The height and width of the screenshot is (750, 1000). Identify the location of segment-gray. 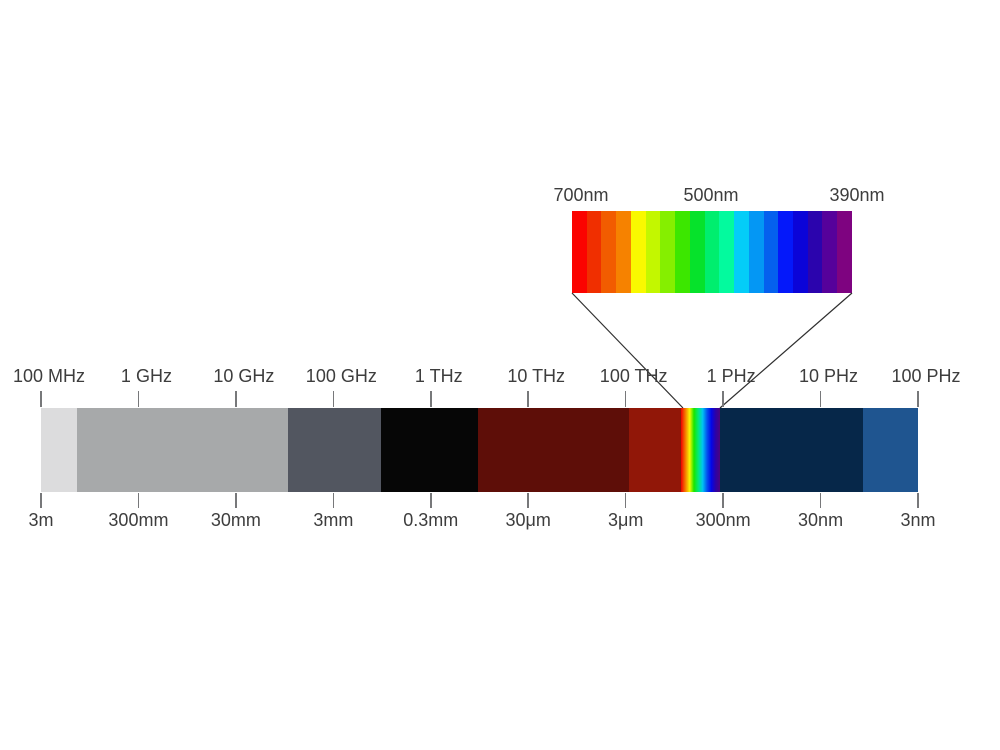
(182, 450).